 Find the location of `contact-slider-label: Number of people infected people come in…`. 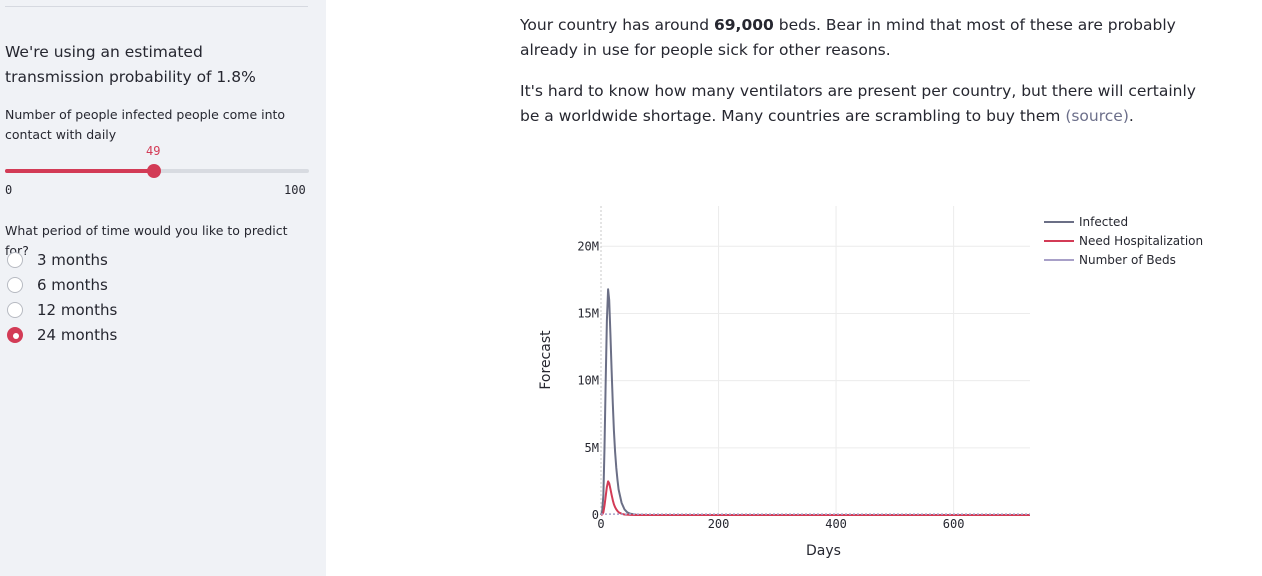

contact-slider-label: Number of people infected people come in… is located at coordinates (145, 124).